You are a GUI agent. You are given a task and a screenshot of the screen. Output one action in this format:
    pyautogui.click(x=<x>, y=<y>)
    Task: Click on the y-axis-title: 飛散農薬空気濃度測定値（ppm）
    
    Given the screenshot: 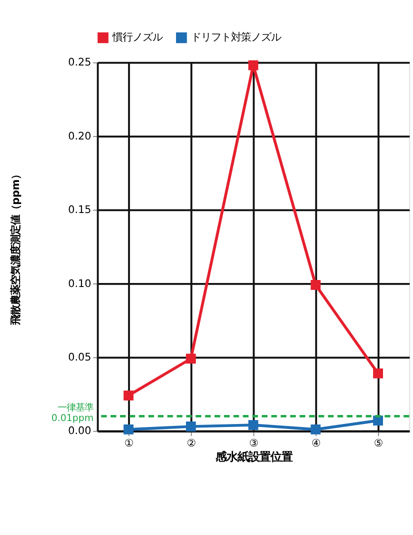 What is the action you would take?
    pyautogui.click(x=16, y=247)
    